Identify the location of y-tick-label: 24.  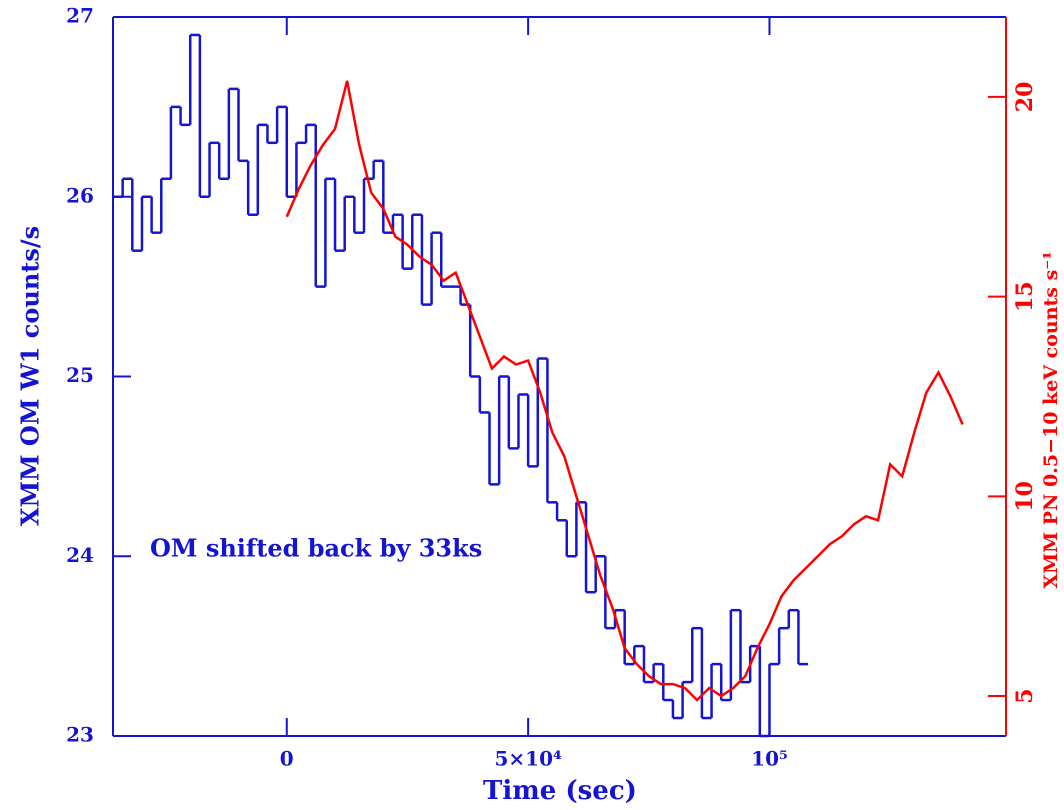
(80, 555).